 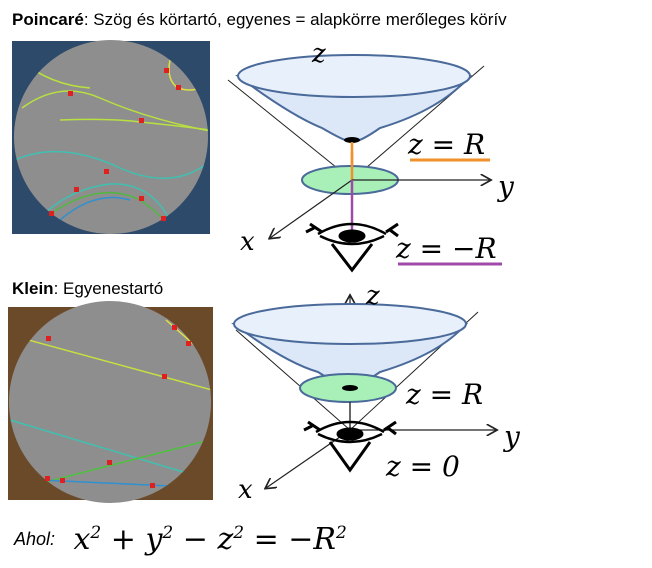 What do you see at coordinates (110, 402) in the screenshot?
I see `klein-disk` at bounding box center [110, 402].